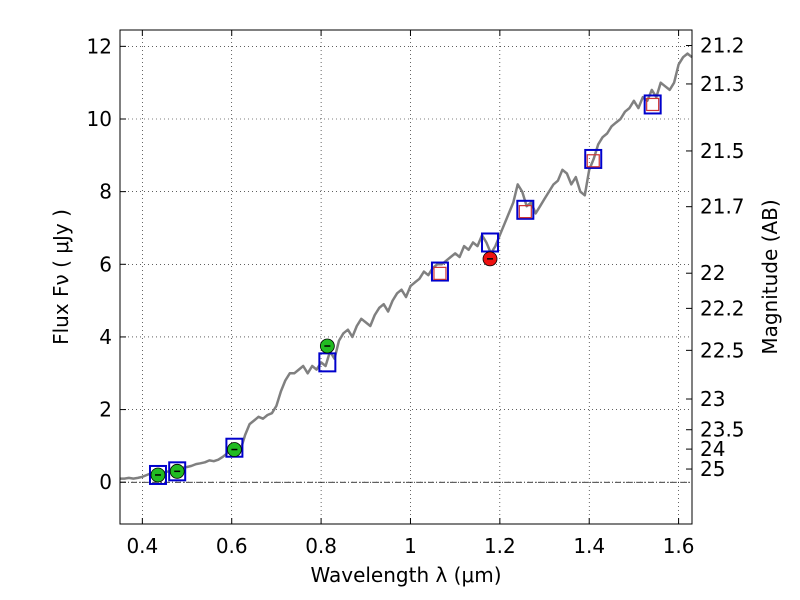 This screenshot has height=600, width=800. I want to click on x-tick-label: 0.6, so click(232, 546).